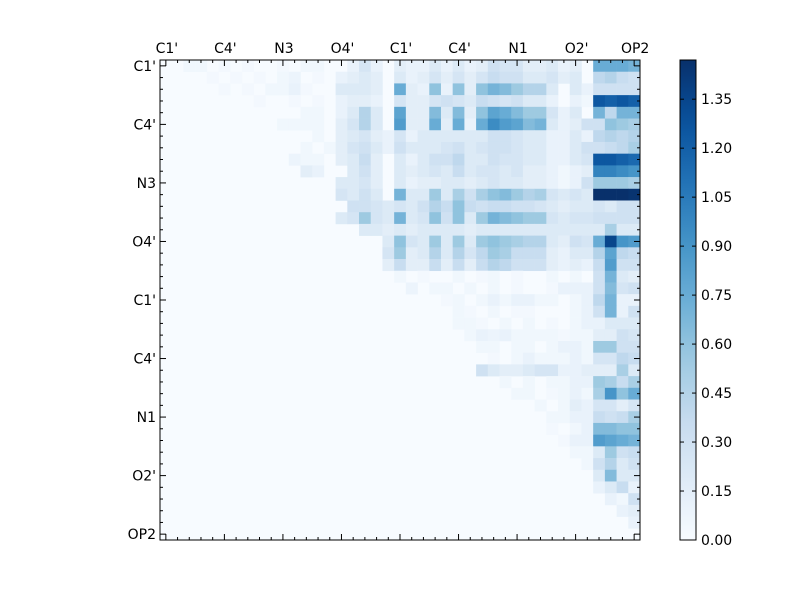 This screenshot has height=604, width=800. Describe the element at coordinates (146, 184) in the screenshot. I see `y-tick-label: N3` at that location.